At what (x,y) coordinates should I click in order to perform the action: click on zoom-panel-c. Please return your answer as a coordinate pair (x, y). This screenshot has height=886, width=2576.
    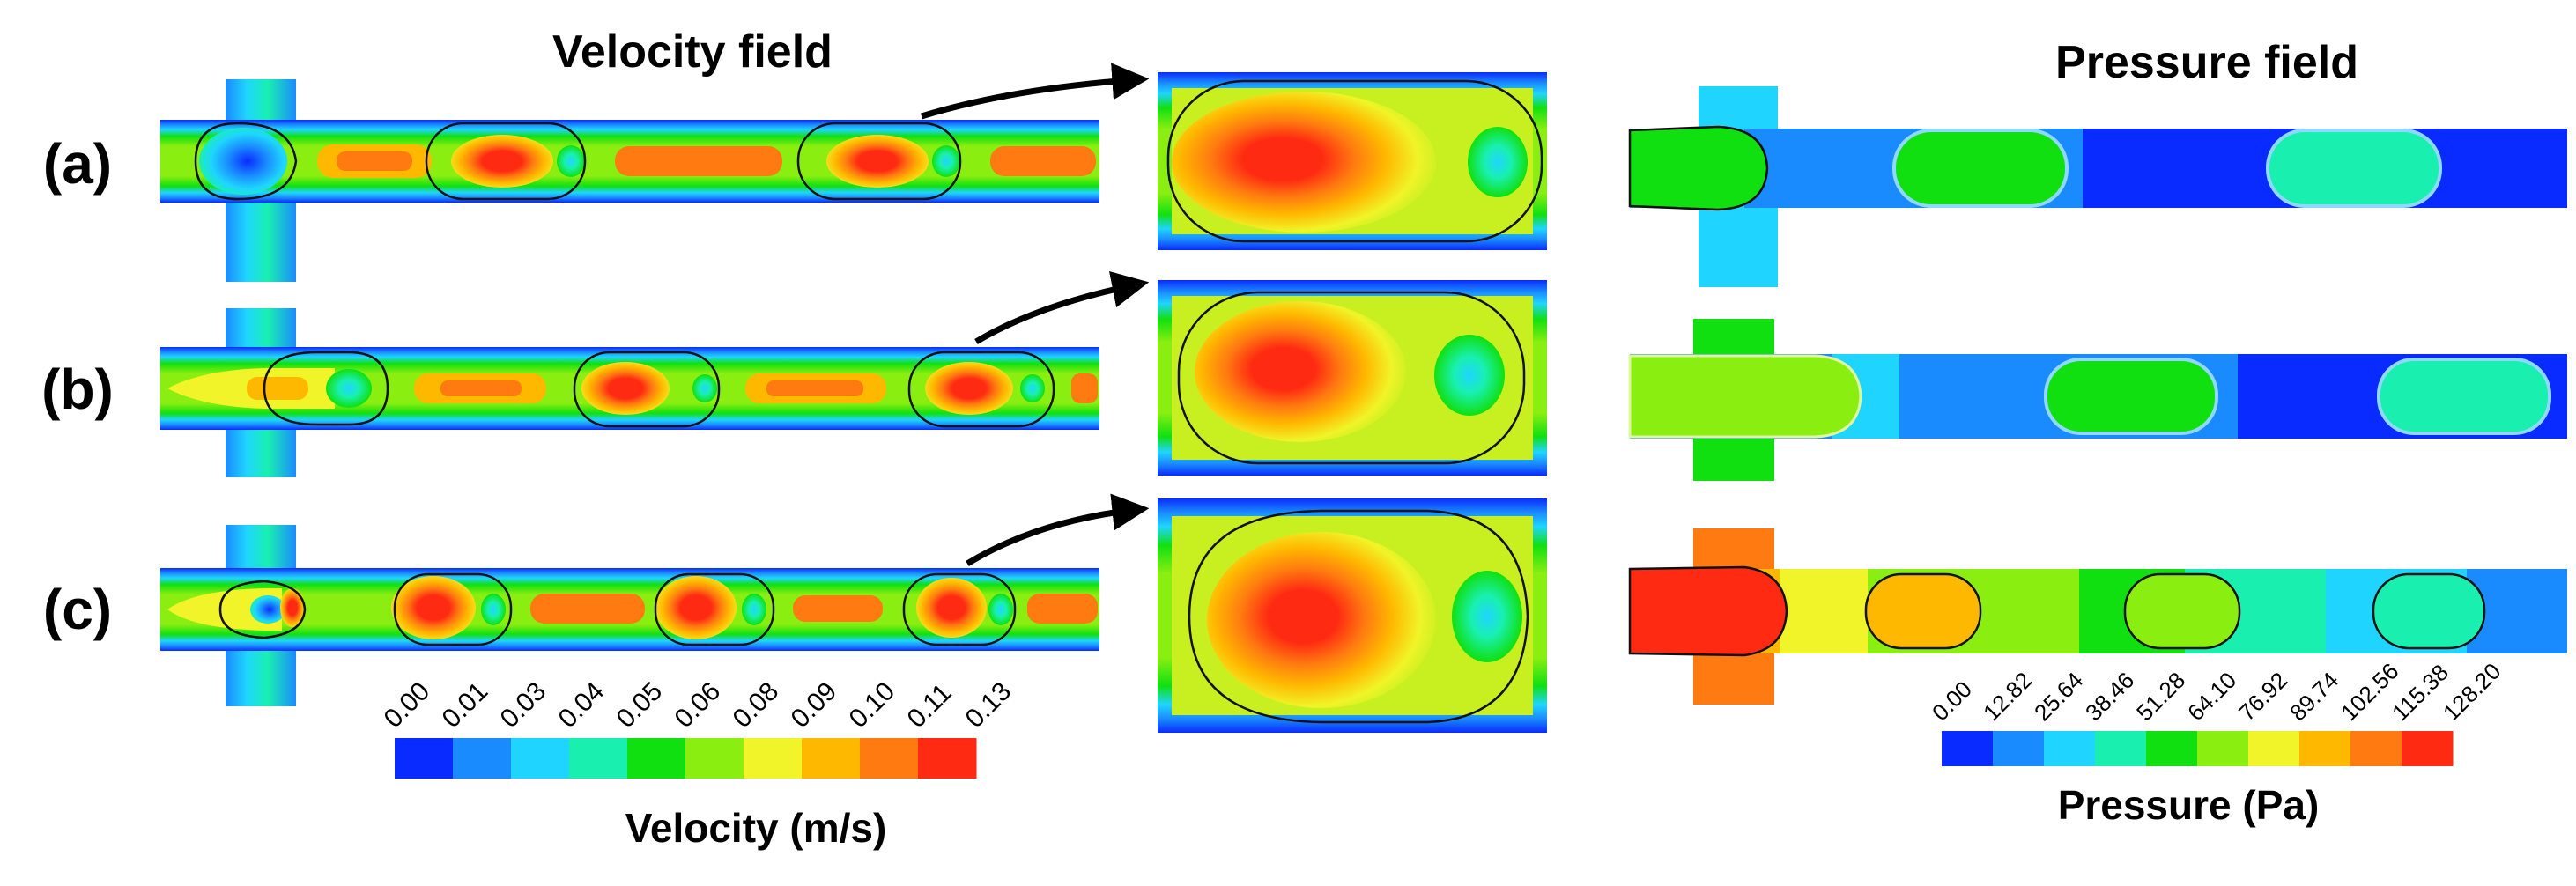
    Looking at the image, I should click on (1353, 615).